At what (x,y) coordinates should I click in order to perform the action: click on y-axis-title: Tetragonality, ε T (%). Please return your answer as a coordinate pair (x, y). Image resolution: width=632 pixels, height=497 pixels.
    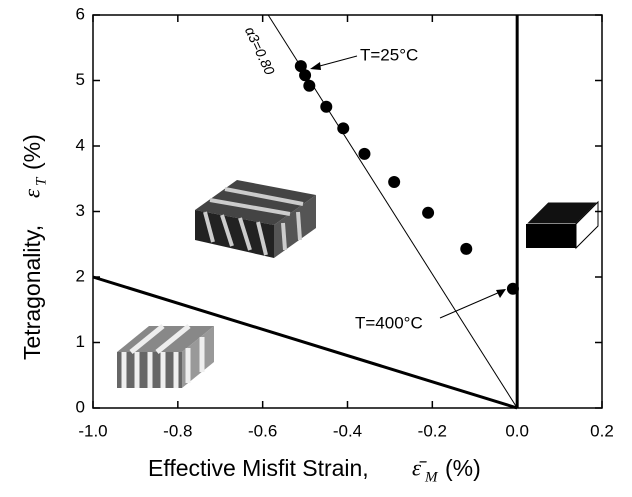
    Looking at the image, I should click on (34, 247).